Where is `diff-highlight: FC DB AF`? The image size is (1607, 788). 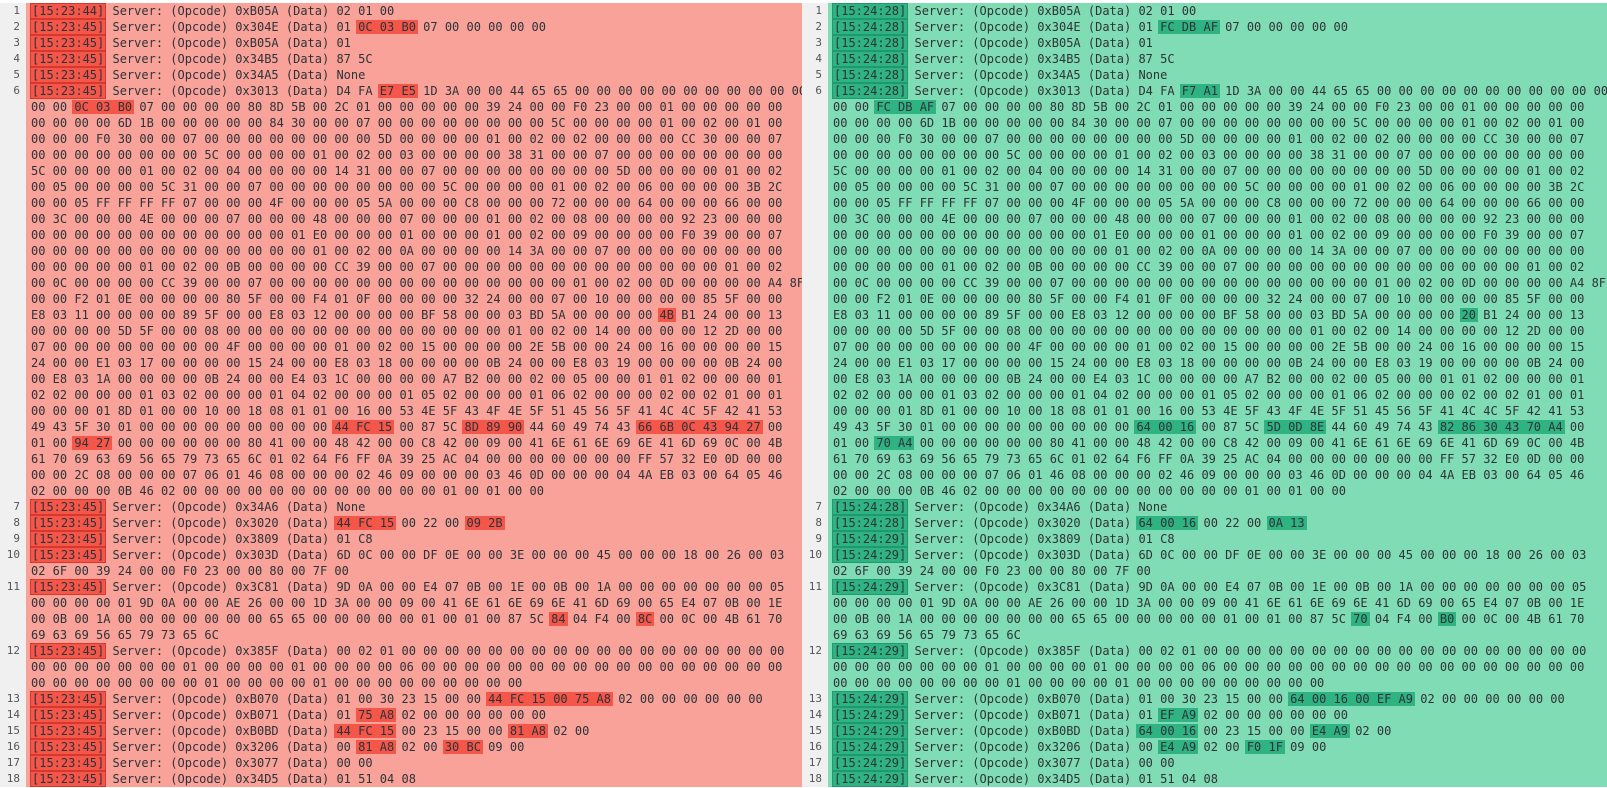
diff-highlight: FC DB AF is located at coordinates (1189, 27).